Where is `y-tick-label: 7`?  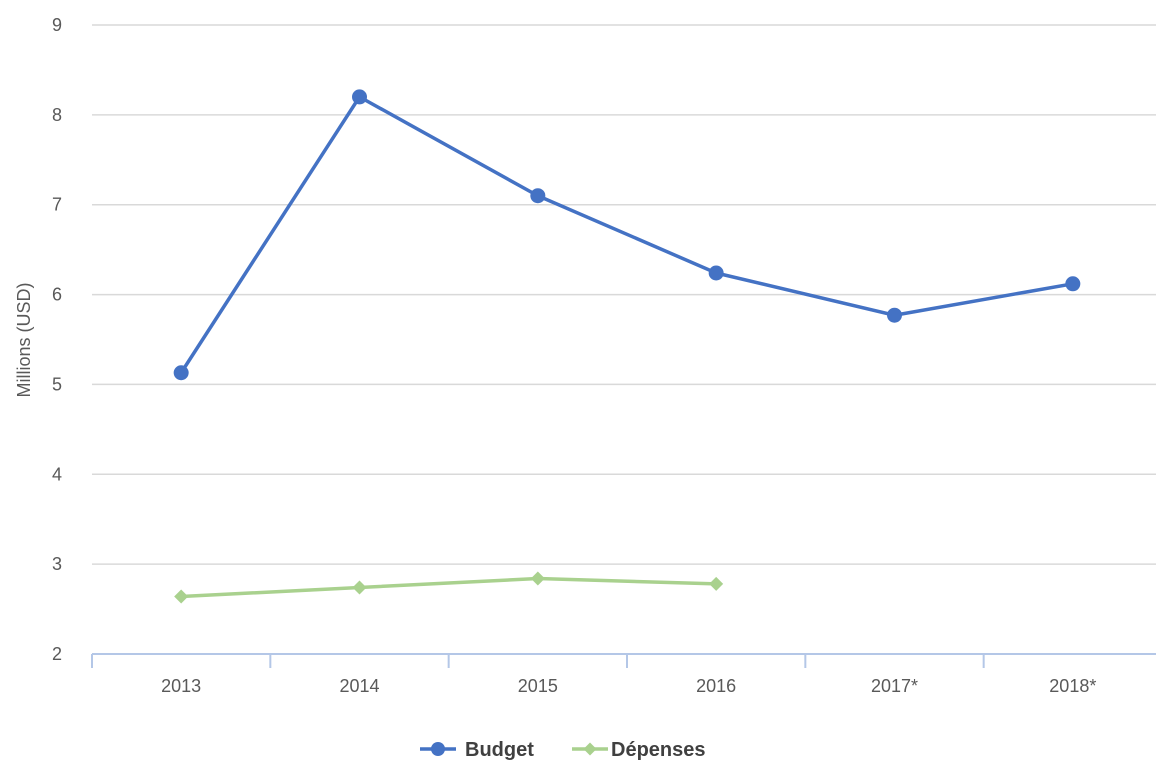 y-tick-label: 7 is located at coordinates (57, 205).